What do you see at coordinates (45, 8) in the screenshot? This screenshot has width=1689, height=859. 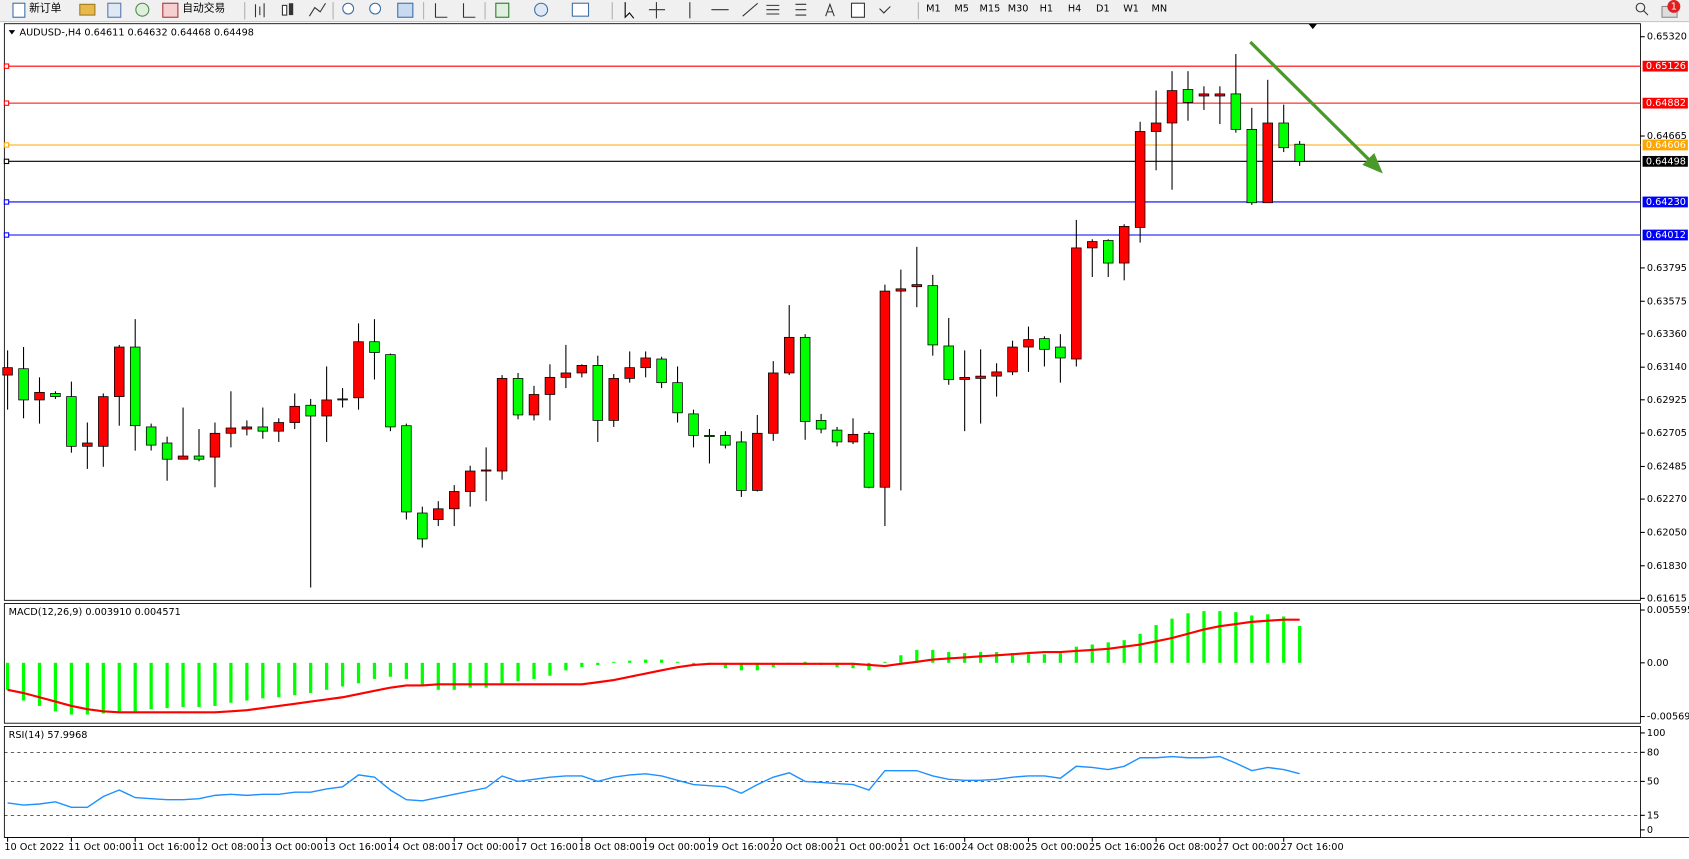 I see `new-order-button: 新订单` at bounding box center [45, 8].